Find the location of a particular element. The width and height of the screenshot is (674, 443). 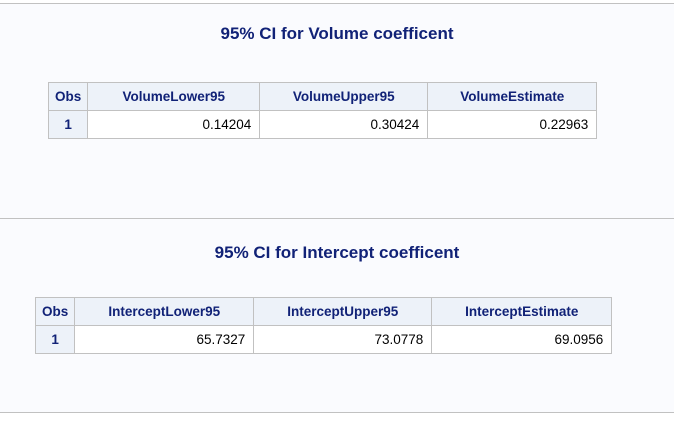

intercept-upper95-column-header: InterceptUpper95 is located at coordinates (343, 311).